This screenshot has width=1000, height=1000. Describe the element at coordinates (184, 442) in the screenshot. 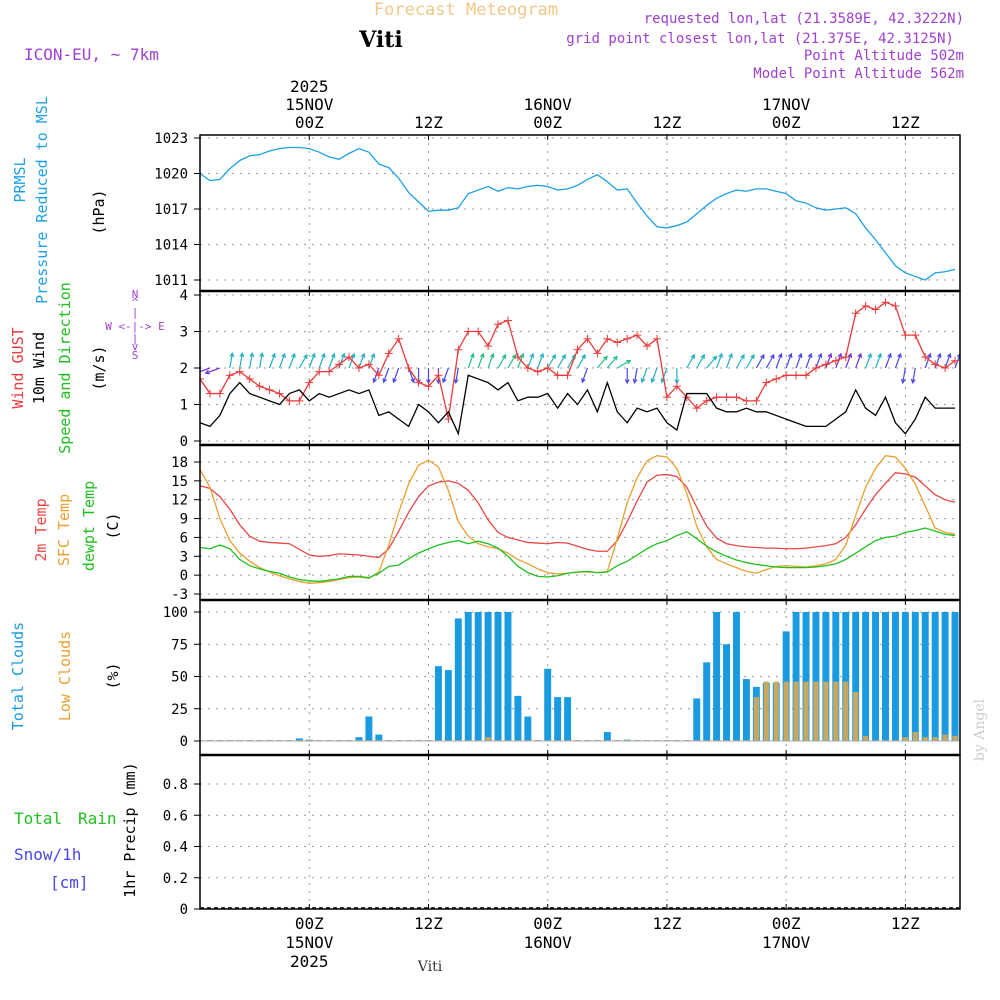

I see `wind-ytick-label: 0` at that location.